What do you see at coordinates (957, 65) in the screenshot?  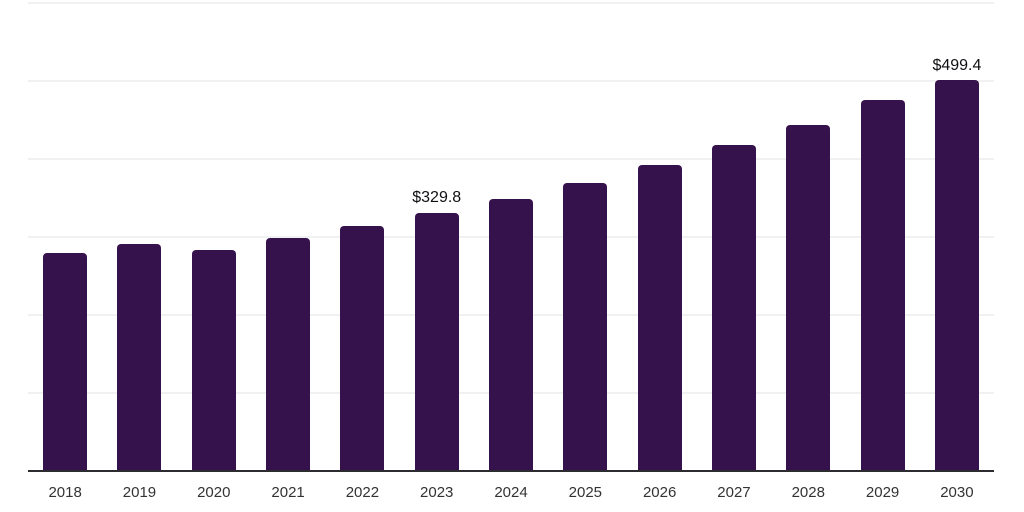 I see `data-label-2030: $499.4` at bounding box center [957, 65].